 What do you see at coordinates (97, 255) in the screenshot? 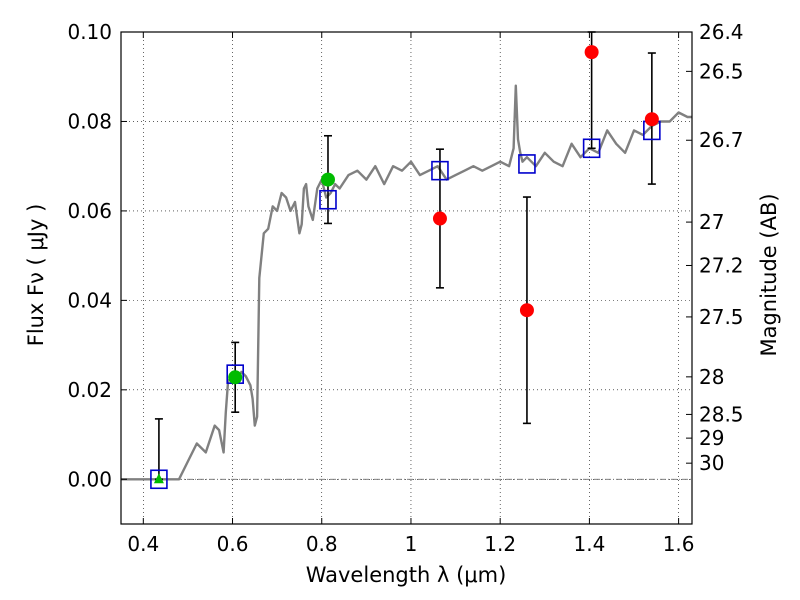
I see `y-axis-ticks: 0.00 0.02 0.04 0.06 0.08 0.10` at bounding box center [97, 255].